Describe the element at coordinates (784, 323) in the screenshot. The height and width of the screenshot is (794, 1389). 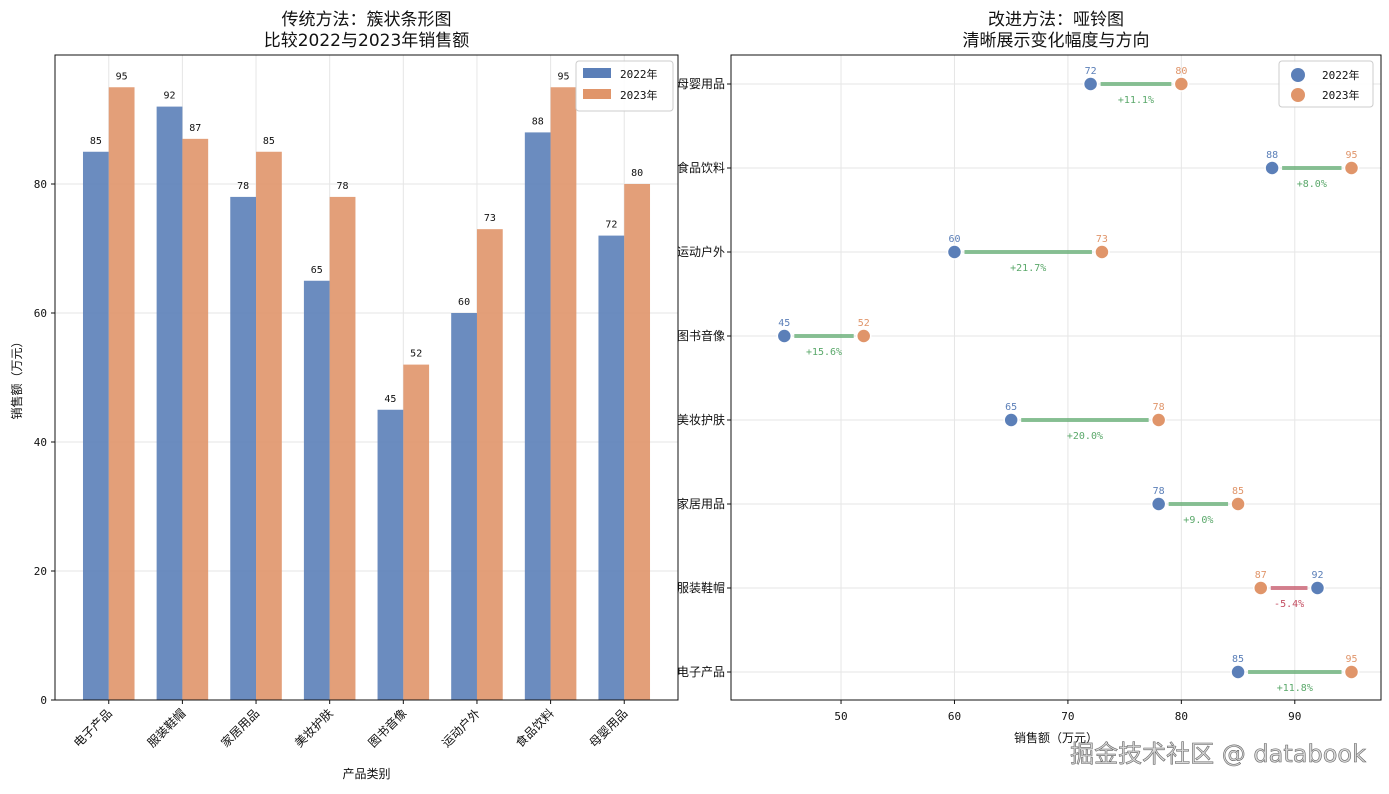
I see `point-label: 45` at that location.